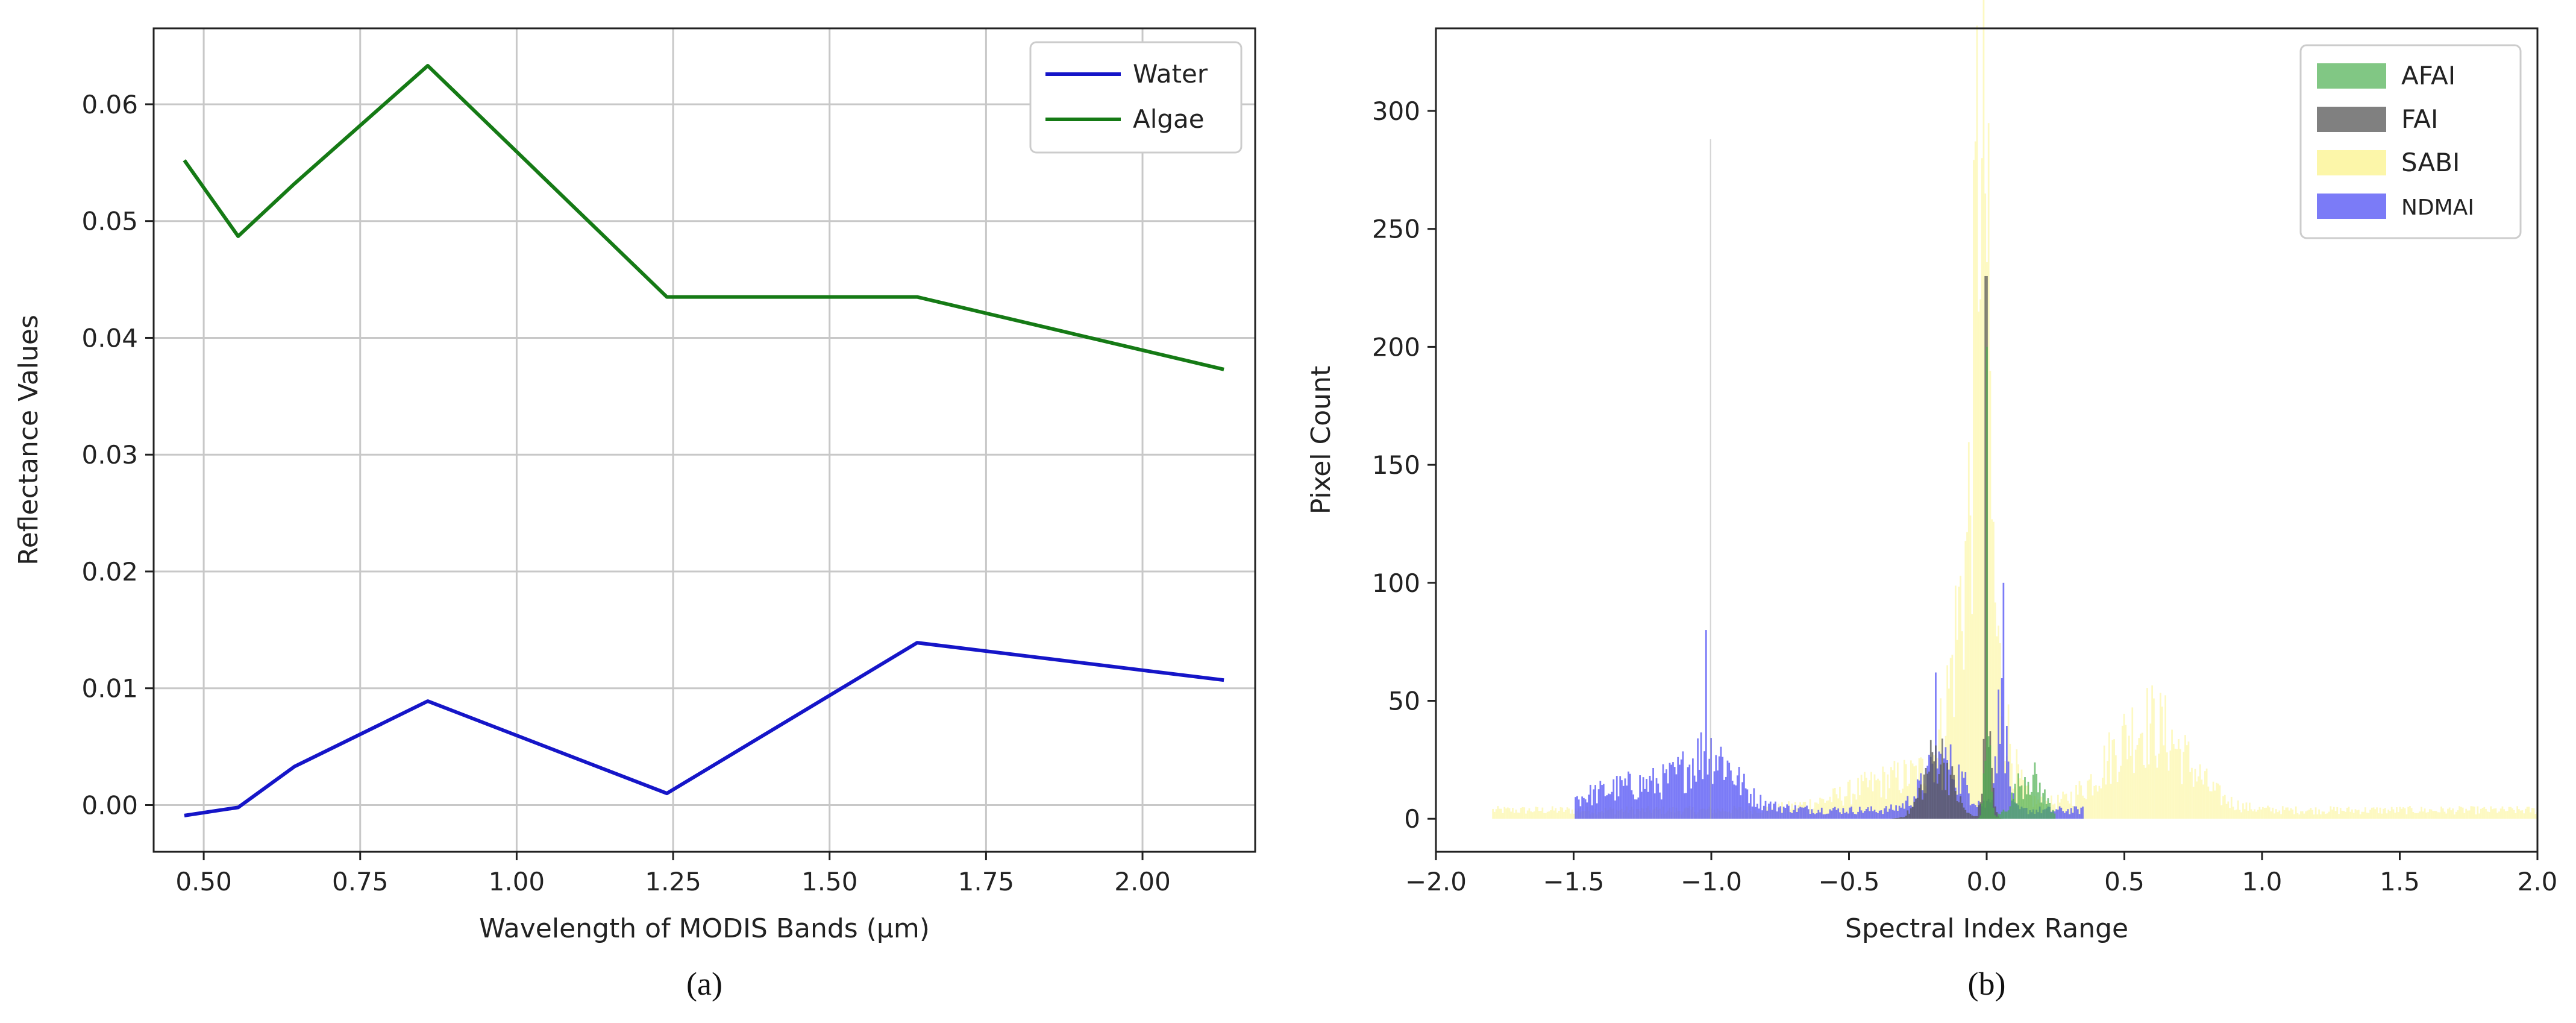 This screenshot has height=1023, width=2576. Describe the element at coordinates (1711, 881) in the screenshot. I see `panel-b-xtick-label: −1.0` at that location.